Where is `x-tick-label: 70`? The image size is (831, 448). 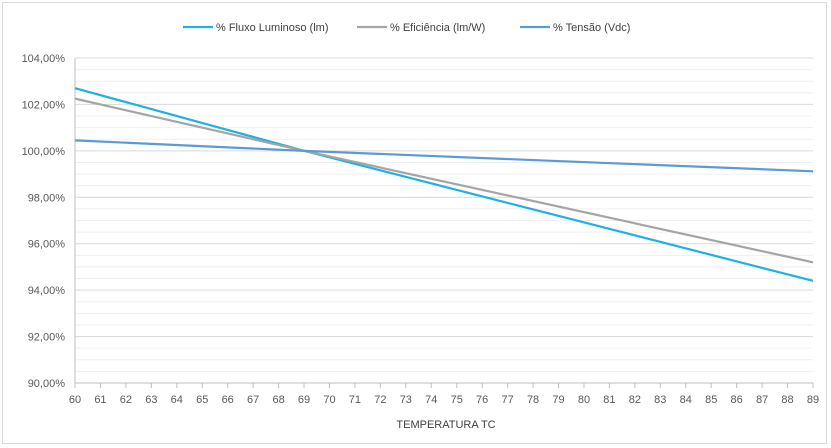
x-tick-label: 70 is located at coordinates (329, 400).